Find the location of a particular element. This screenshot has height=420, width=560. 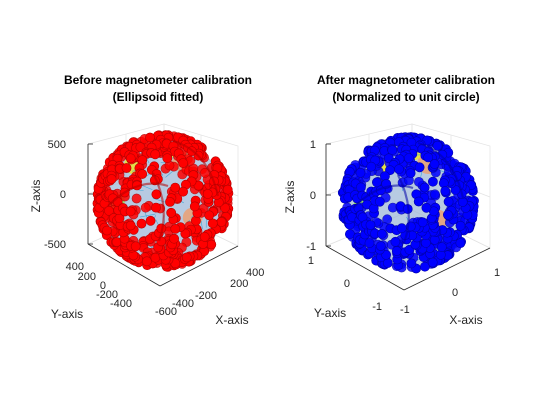

left-y-tick-label: 200 is located at coordinates (87, 277).